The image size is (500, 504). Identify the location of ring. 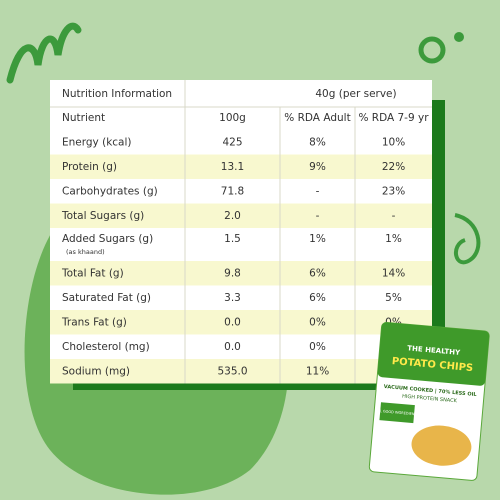
(432, 50).